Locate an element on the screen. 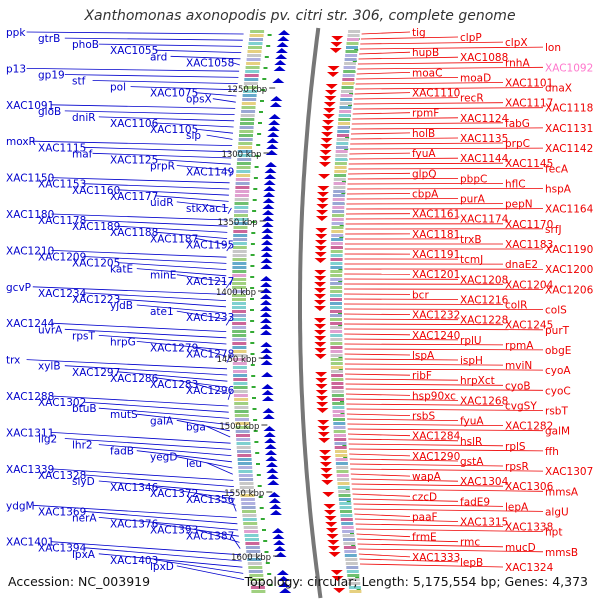 The width and height of the screenshot is (600, 600). gene-label-forward: fyuA is located at coordinates (424, 154).